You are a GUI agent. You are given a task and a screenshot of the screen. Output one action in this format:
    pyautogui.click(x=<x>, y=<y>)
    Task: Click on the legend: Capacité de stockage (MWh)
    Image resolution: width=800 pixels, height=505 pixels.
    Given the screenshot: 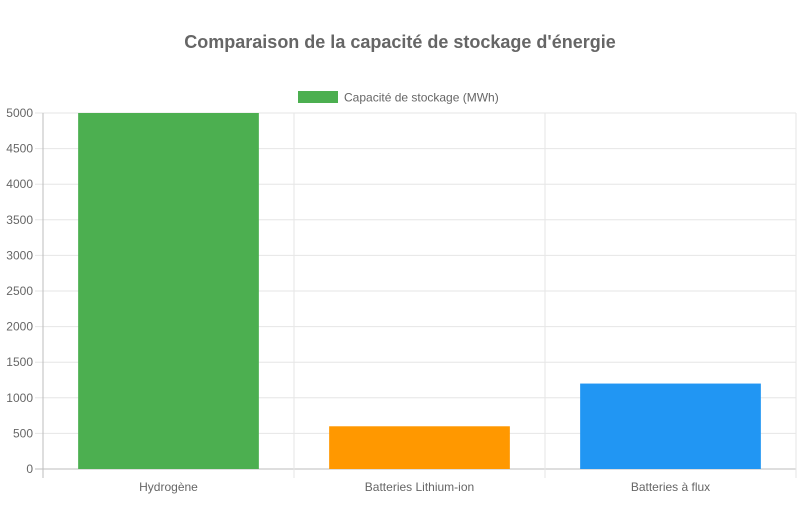 What is the action you would take?
    pyautogui.click(x=398, y=98)
    